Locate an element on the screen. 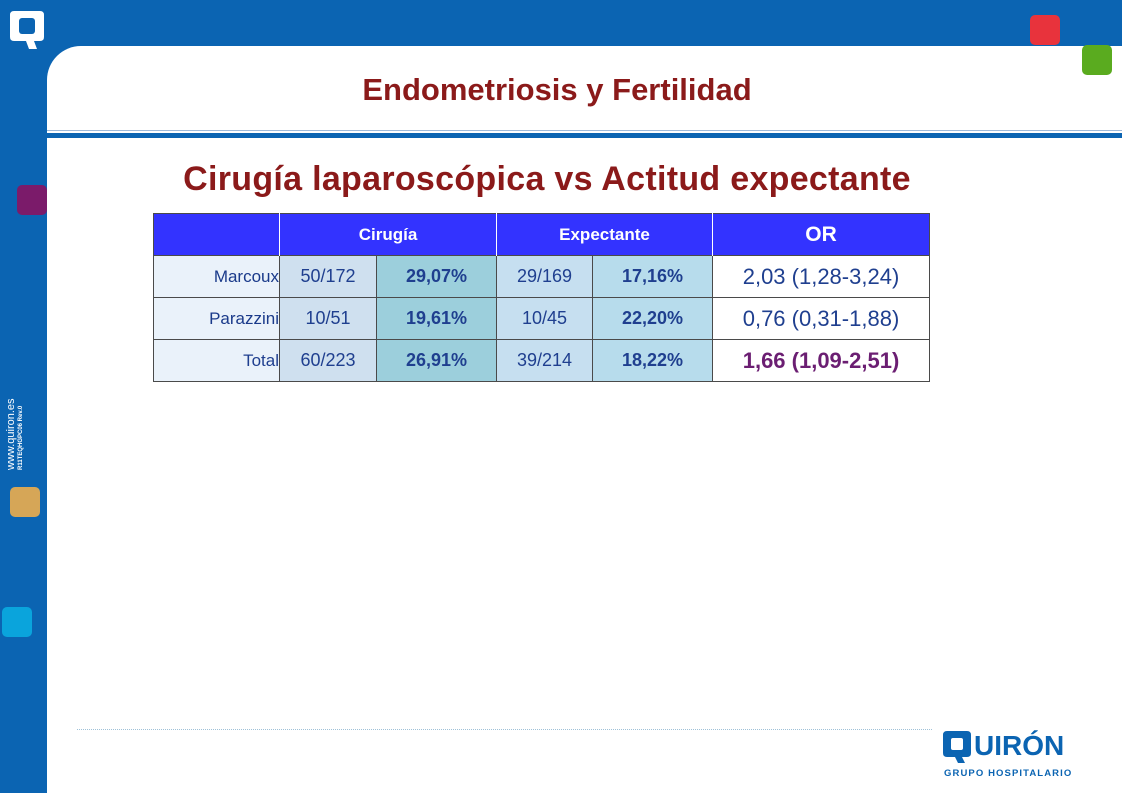 Image resolution: width=1122 pixels, height=793 pixels. header-expectante: Expectante is located at coordinates (604, 234).